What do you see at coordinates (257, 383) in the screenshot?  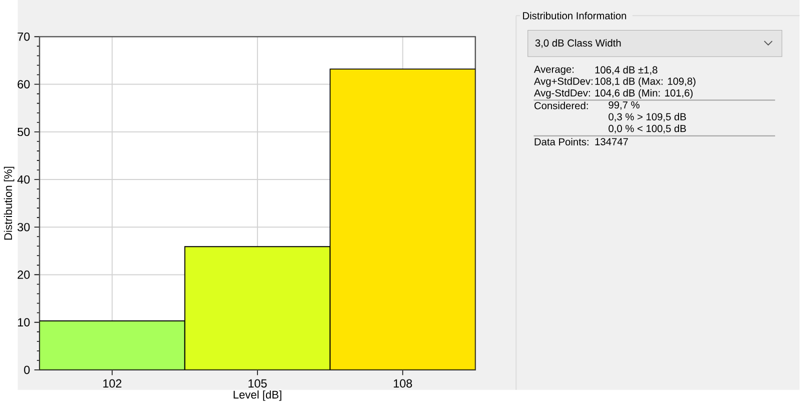 I see `x-tick-label: 105` at bounding box center [257, 383].